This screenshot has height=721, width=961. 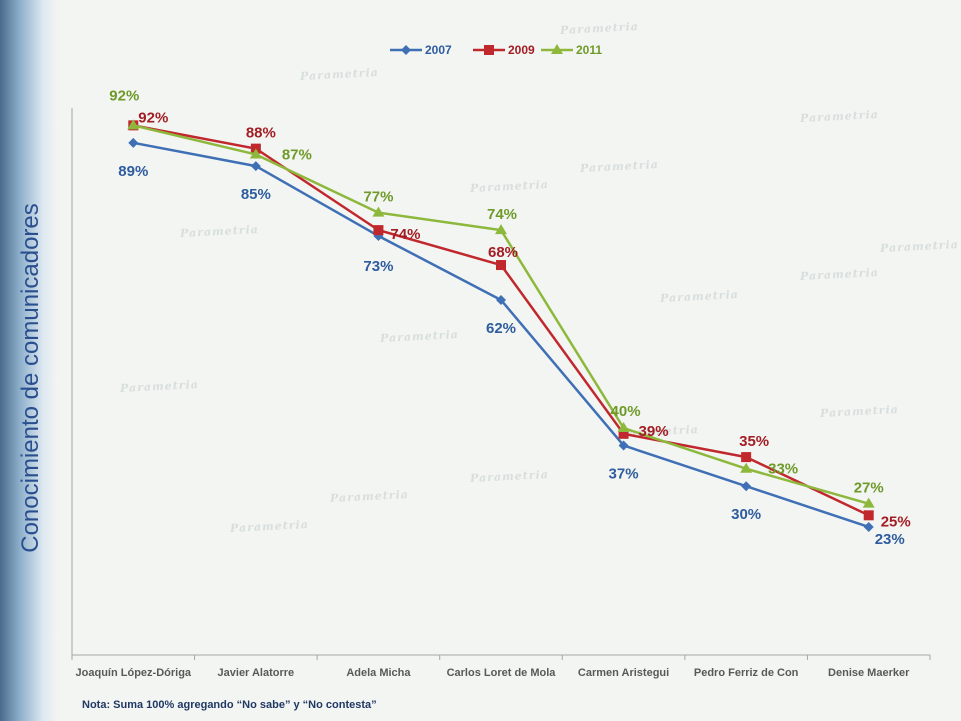 I want to click on x-tick-label: Adela Micha, so click(x=378, y=673).